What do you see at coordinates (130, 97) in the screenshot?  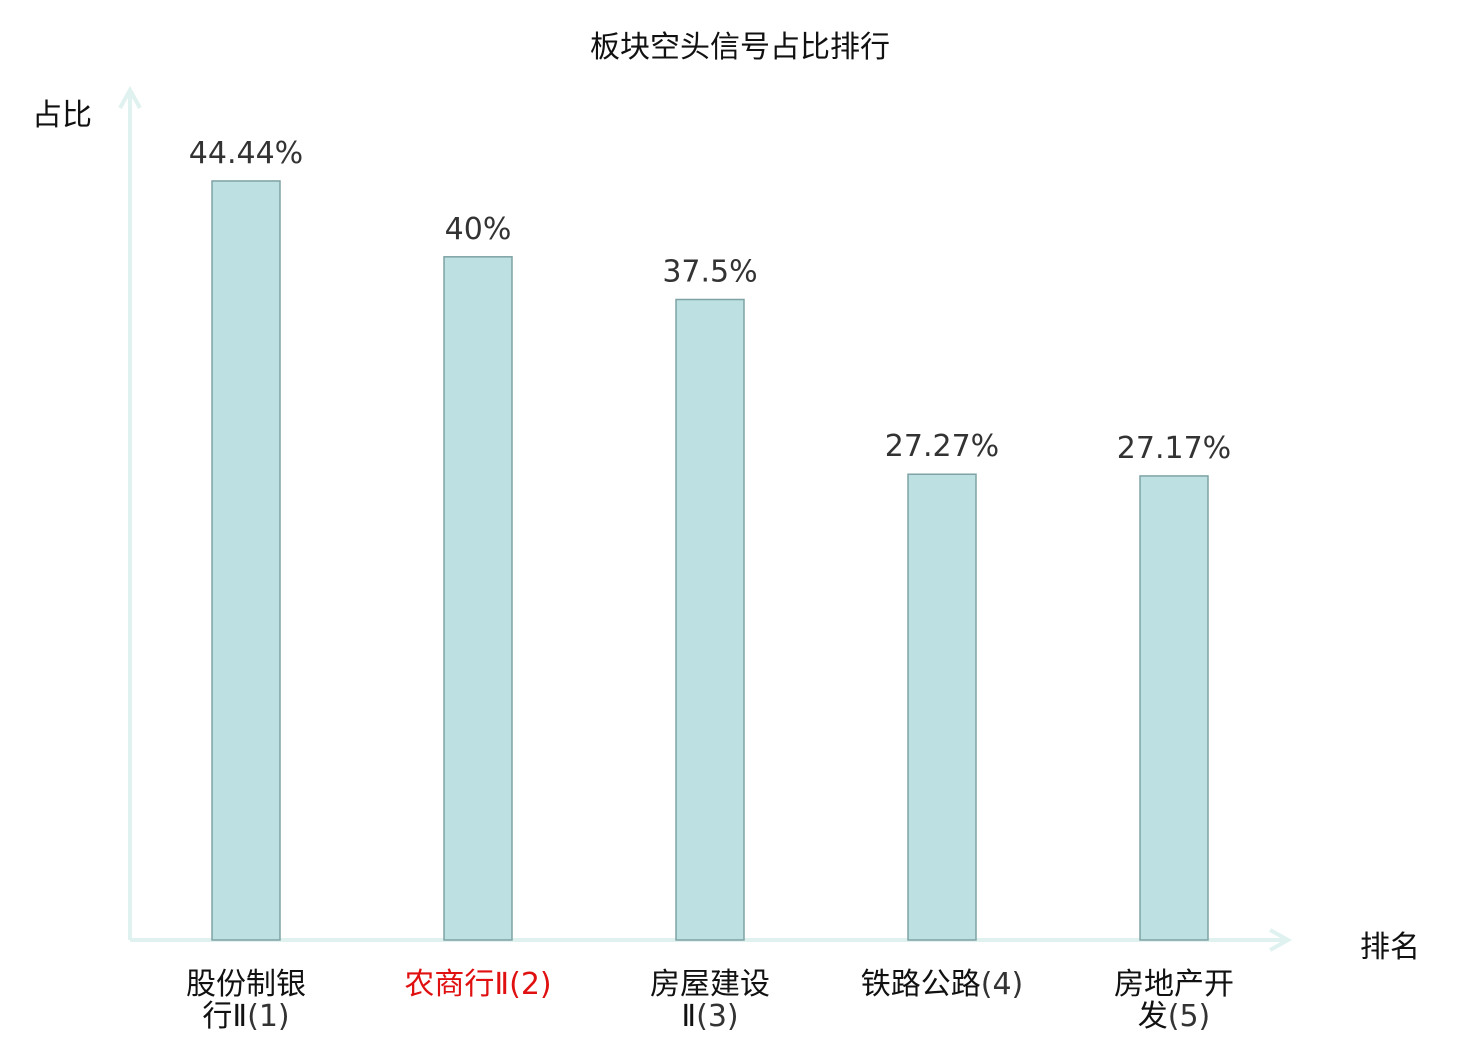 I see `y-axis-arrow` at bounding box center [130, 97].